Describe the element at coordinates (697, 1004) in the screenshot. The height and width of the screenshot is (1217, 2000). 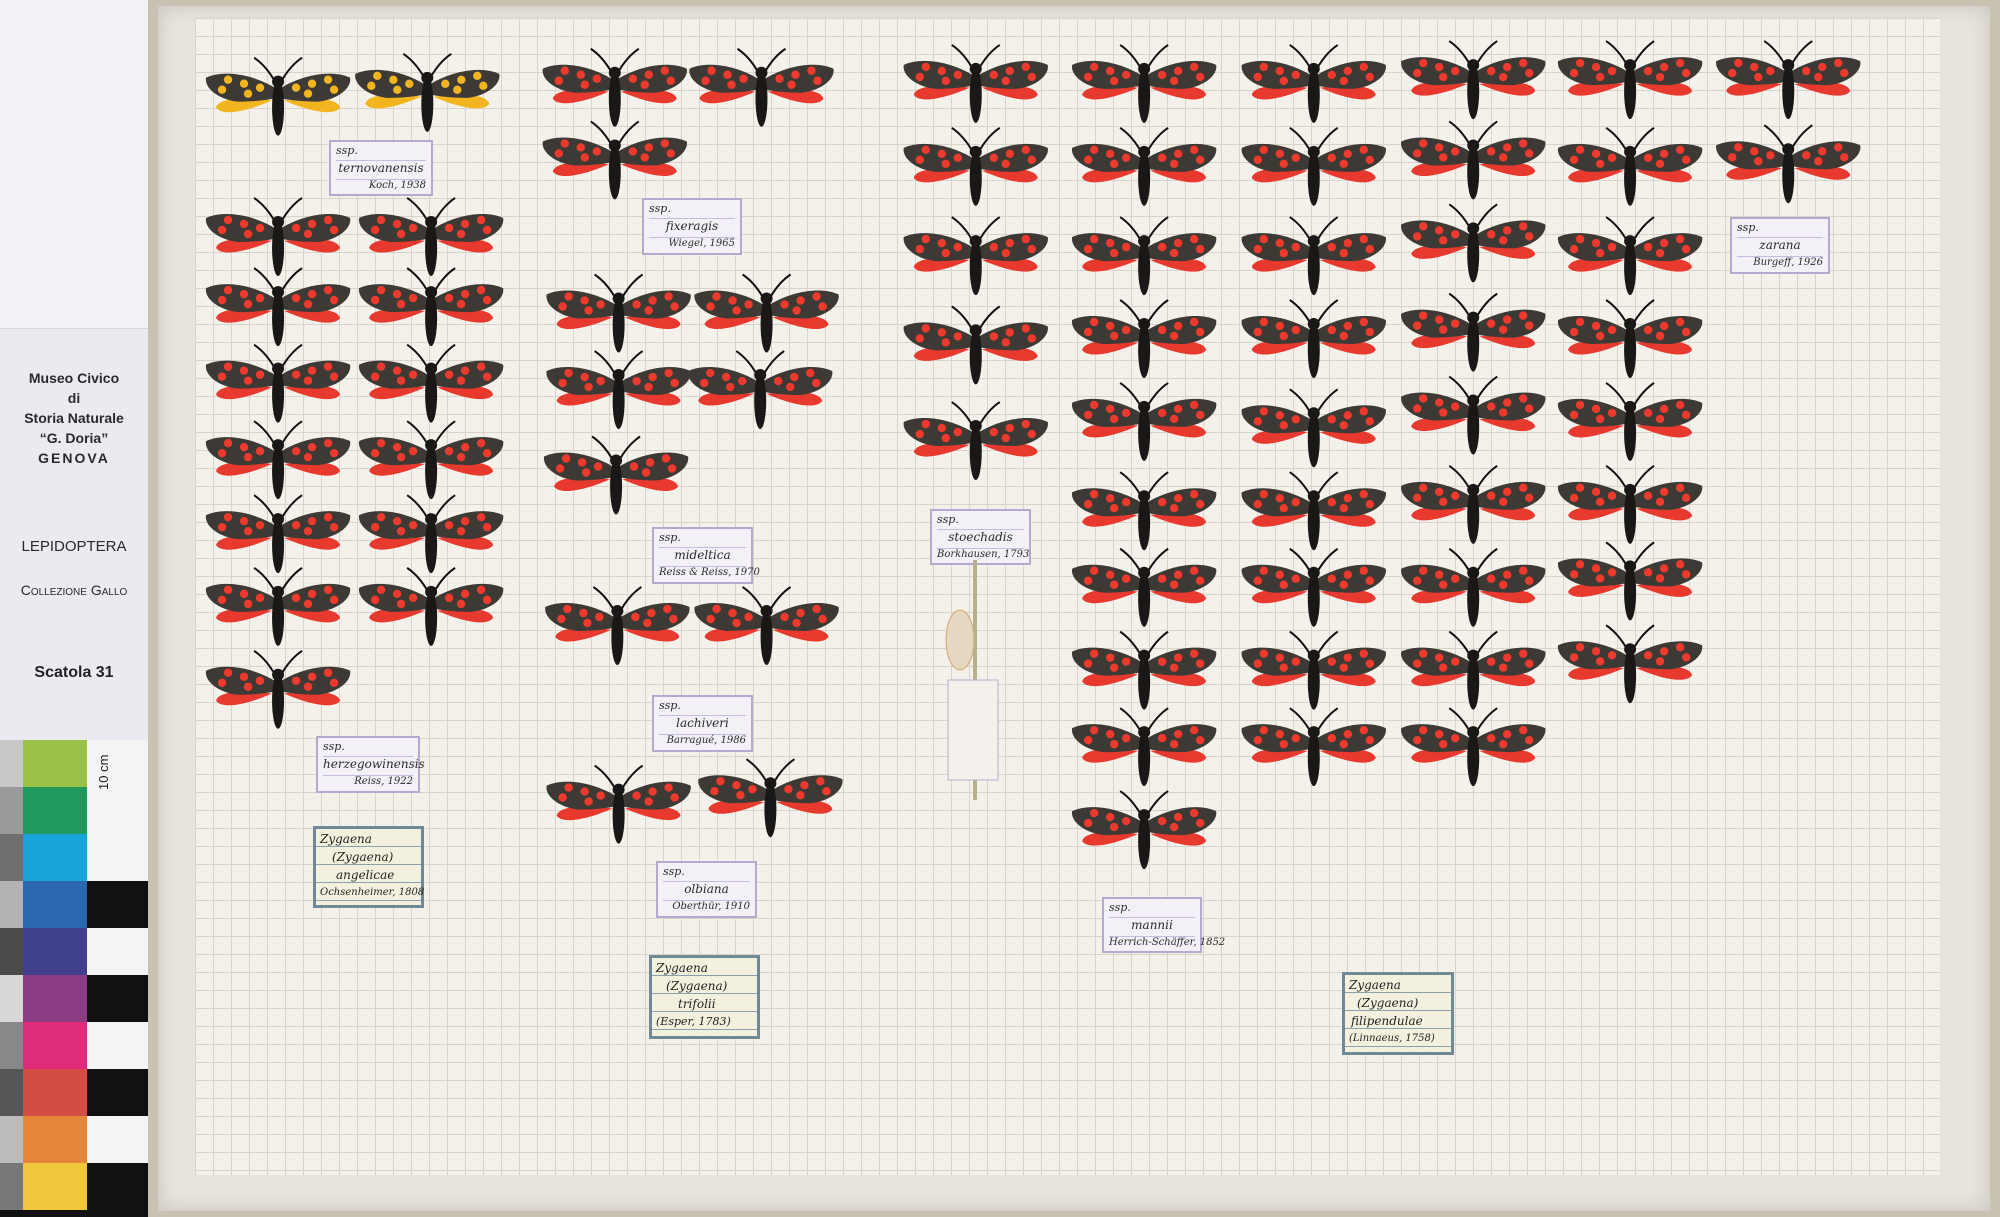
I see `label-species: trifolii` at that location.